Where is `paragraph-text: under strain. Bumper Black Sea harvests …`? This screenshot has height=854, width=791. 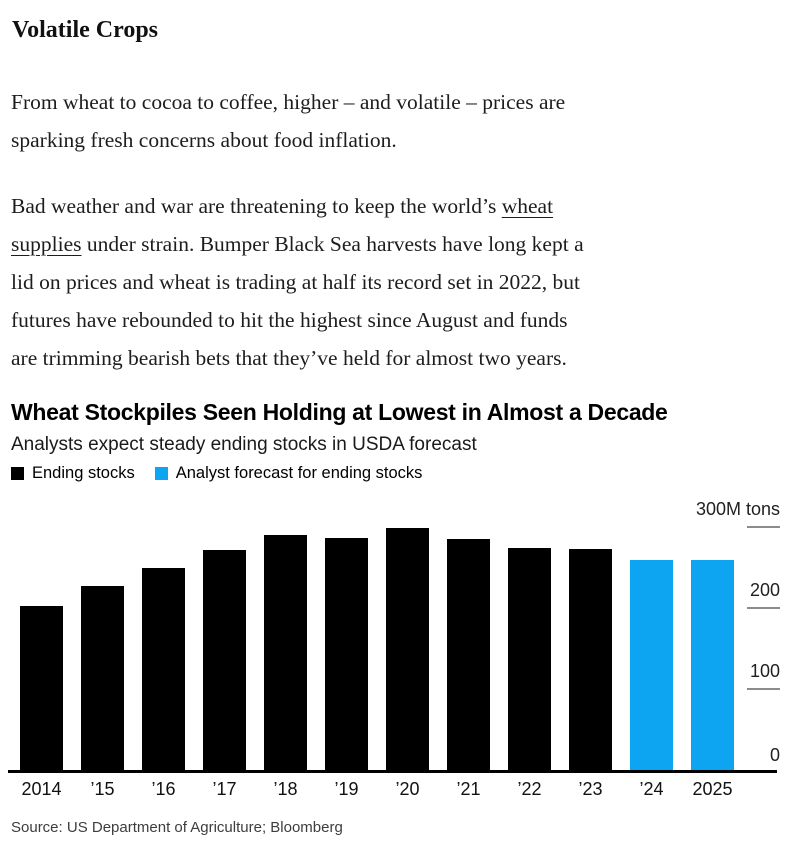 paragraph-text: under strain. Bumper Black Sea harvests … is located at coordinates (297, 301).